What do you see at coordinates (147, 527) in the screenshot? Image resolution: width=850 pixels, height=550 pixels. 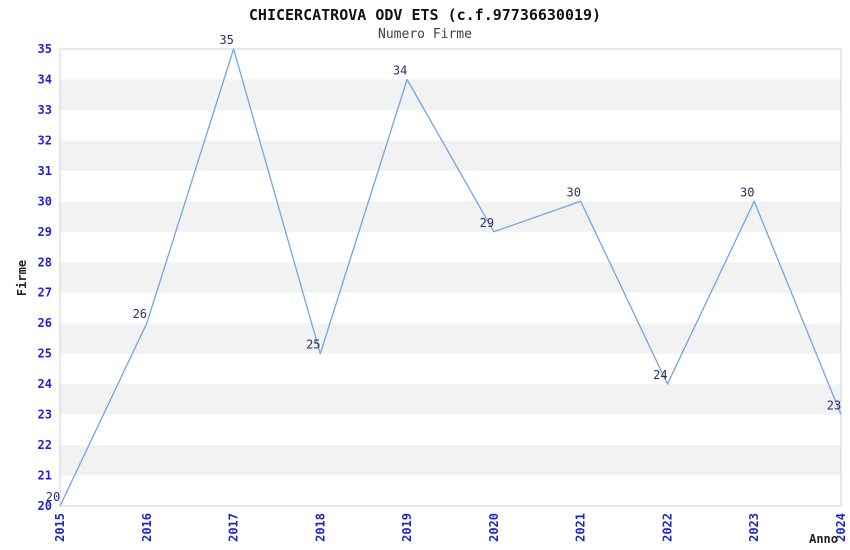 I see `x-tick-label: 2016` at bounding box center [147, 527].